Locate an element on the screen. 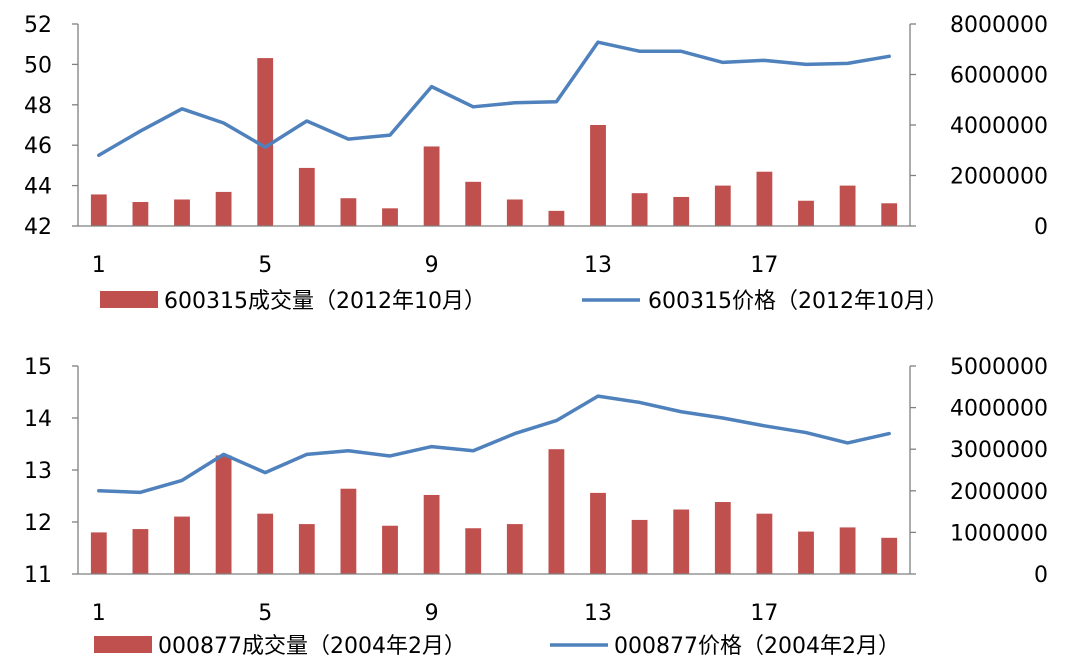 The width and height of the screenshot is (1068, 666). legend: 600315成交量（2012年10月） 600315价格（2012年10月） is located at coordinates (524, 301).